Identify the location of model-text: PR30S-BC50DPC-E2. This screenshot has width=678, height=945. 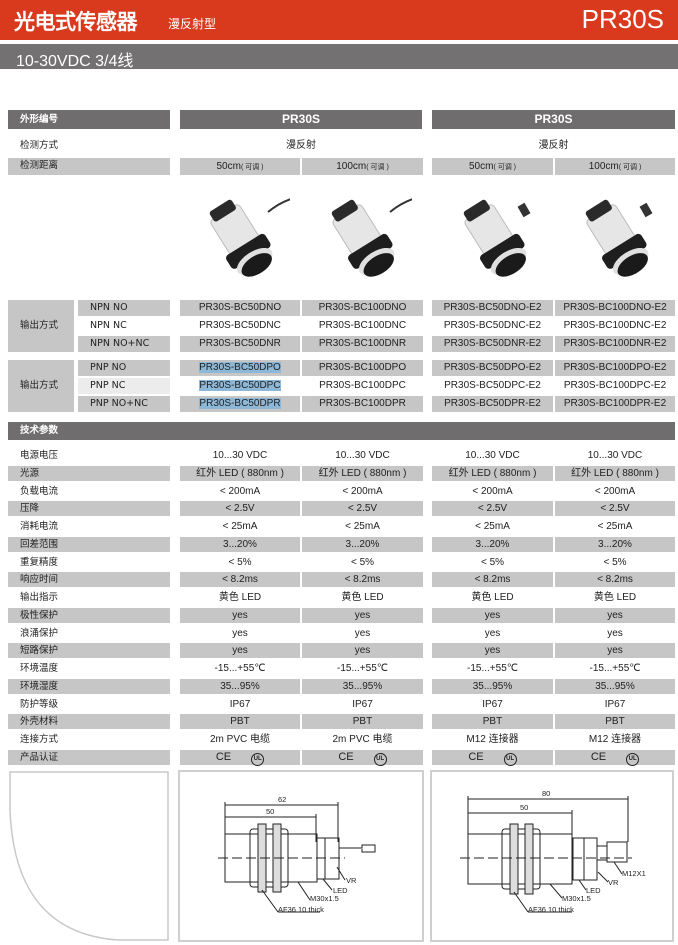
(492, 385).